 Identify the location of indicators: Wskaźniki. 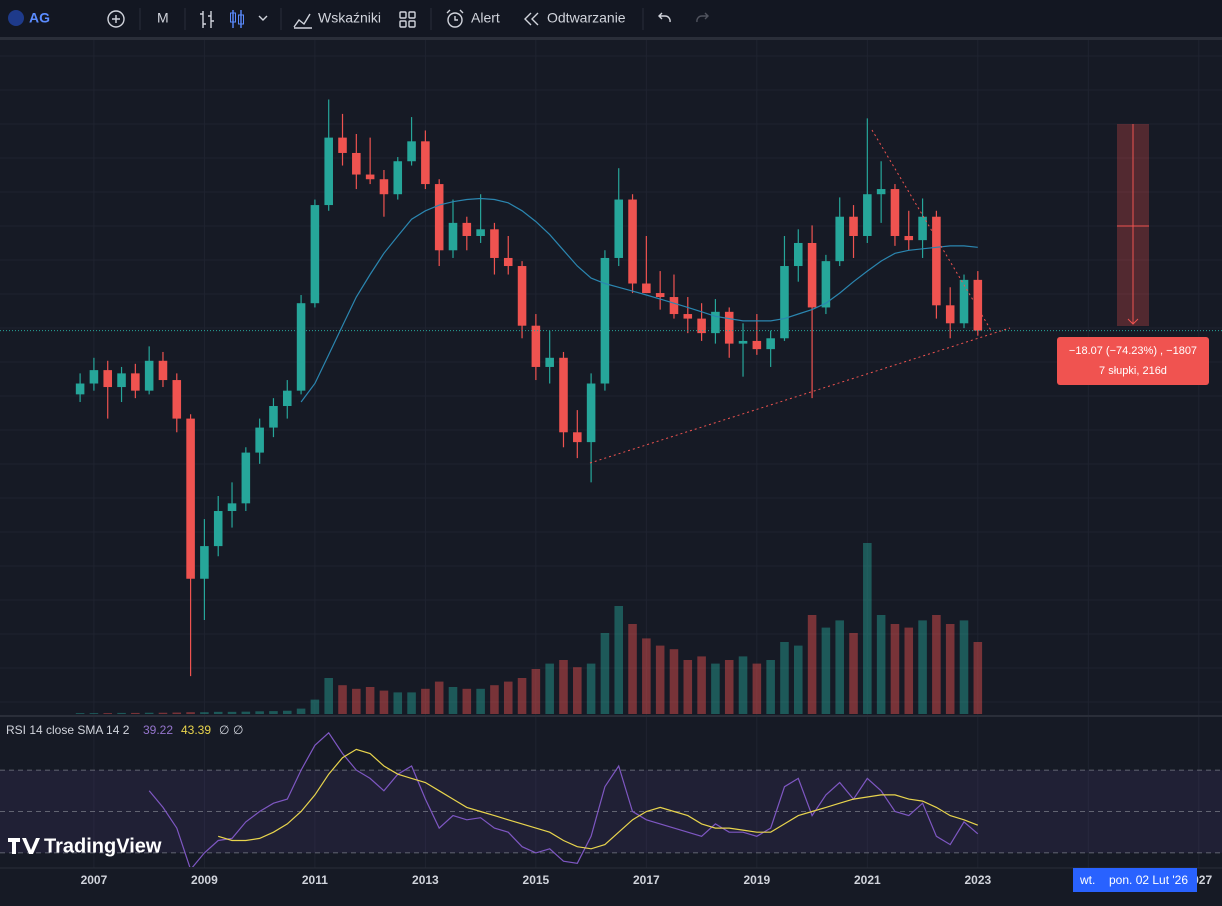
(349, 18).